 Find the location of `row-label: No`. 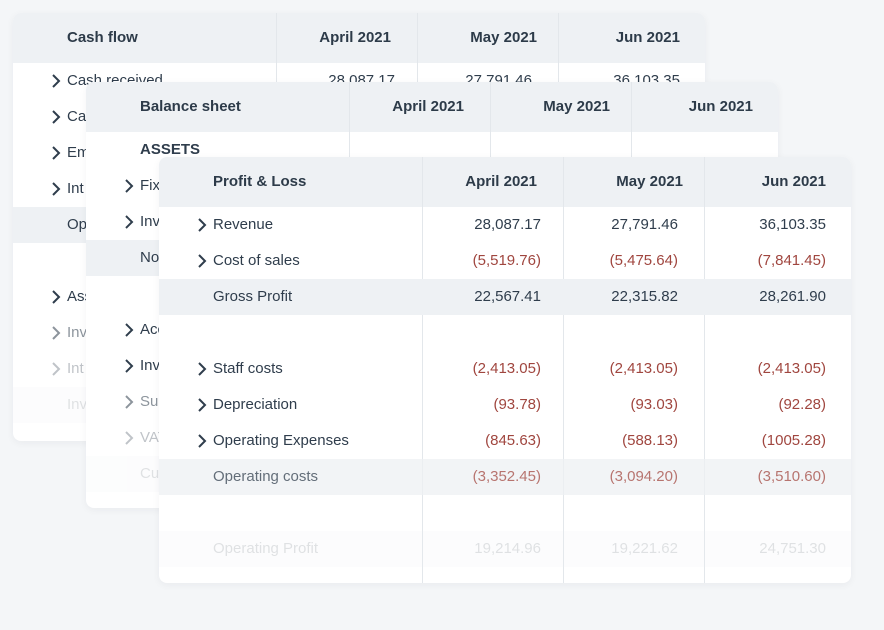

row-label: No is located at coordinates (150, 257).